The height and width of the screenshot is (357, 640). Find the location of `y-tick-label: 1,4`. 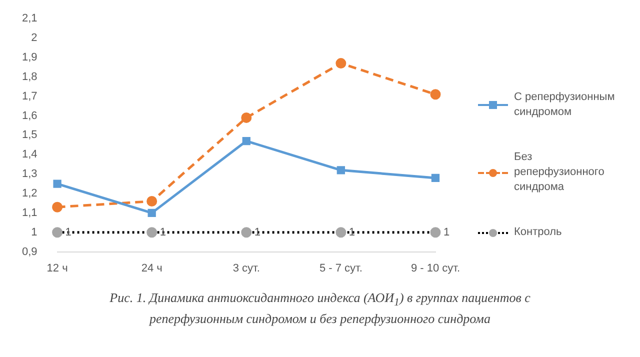

y-tick-label: 1,4 is located at coordinates (30, 154).